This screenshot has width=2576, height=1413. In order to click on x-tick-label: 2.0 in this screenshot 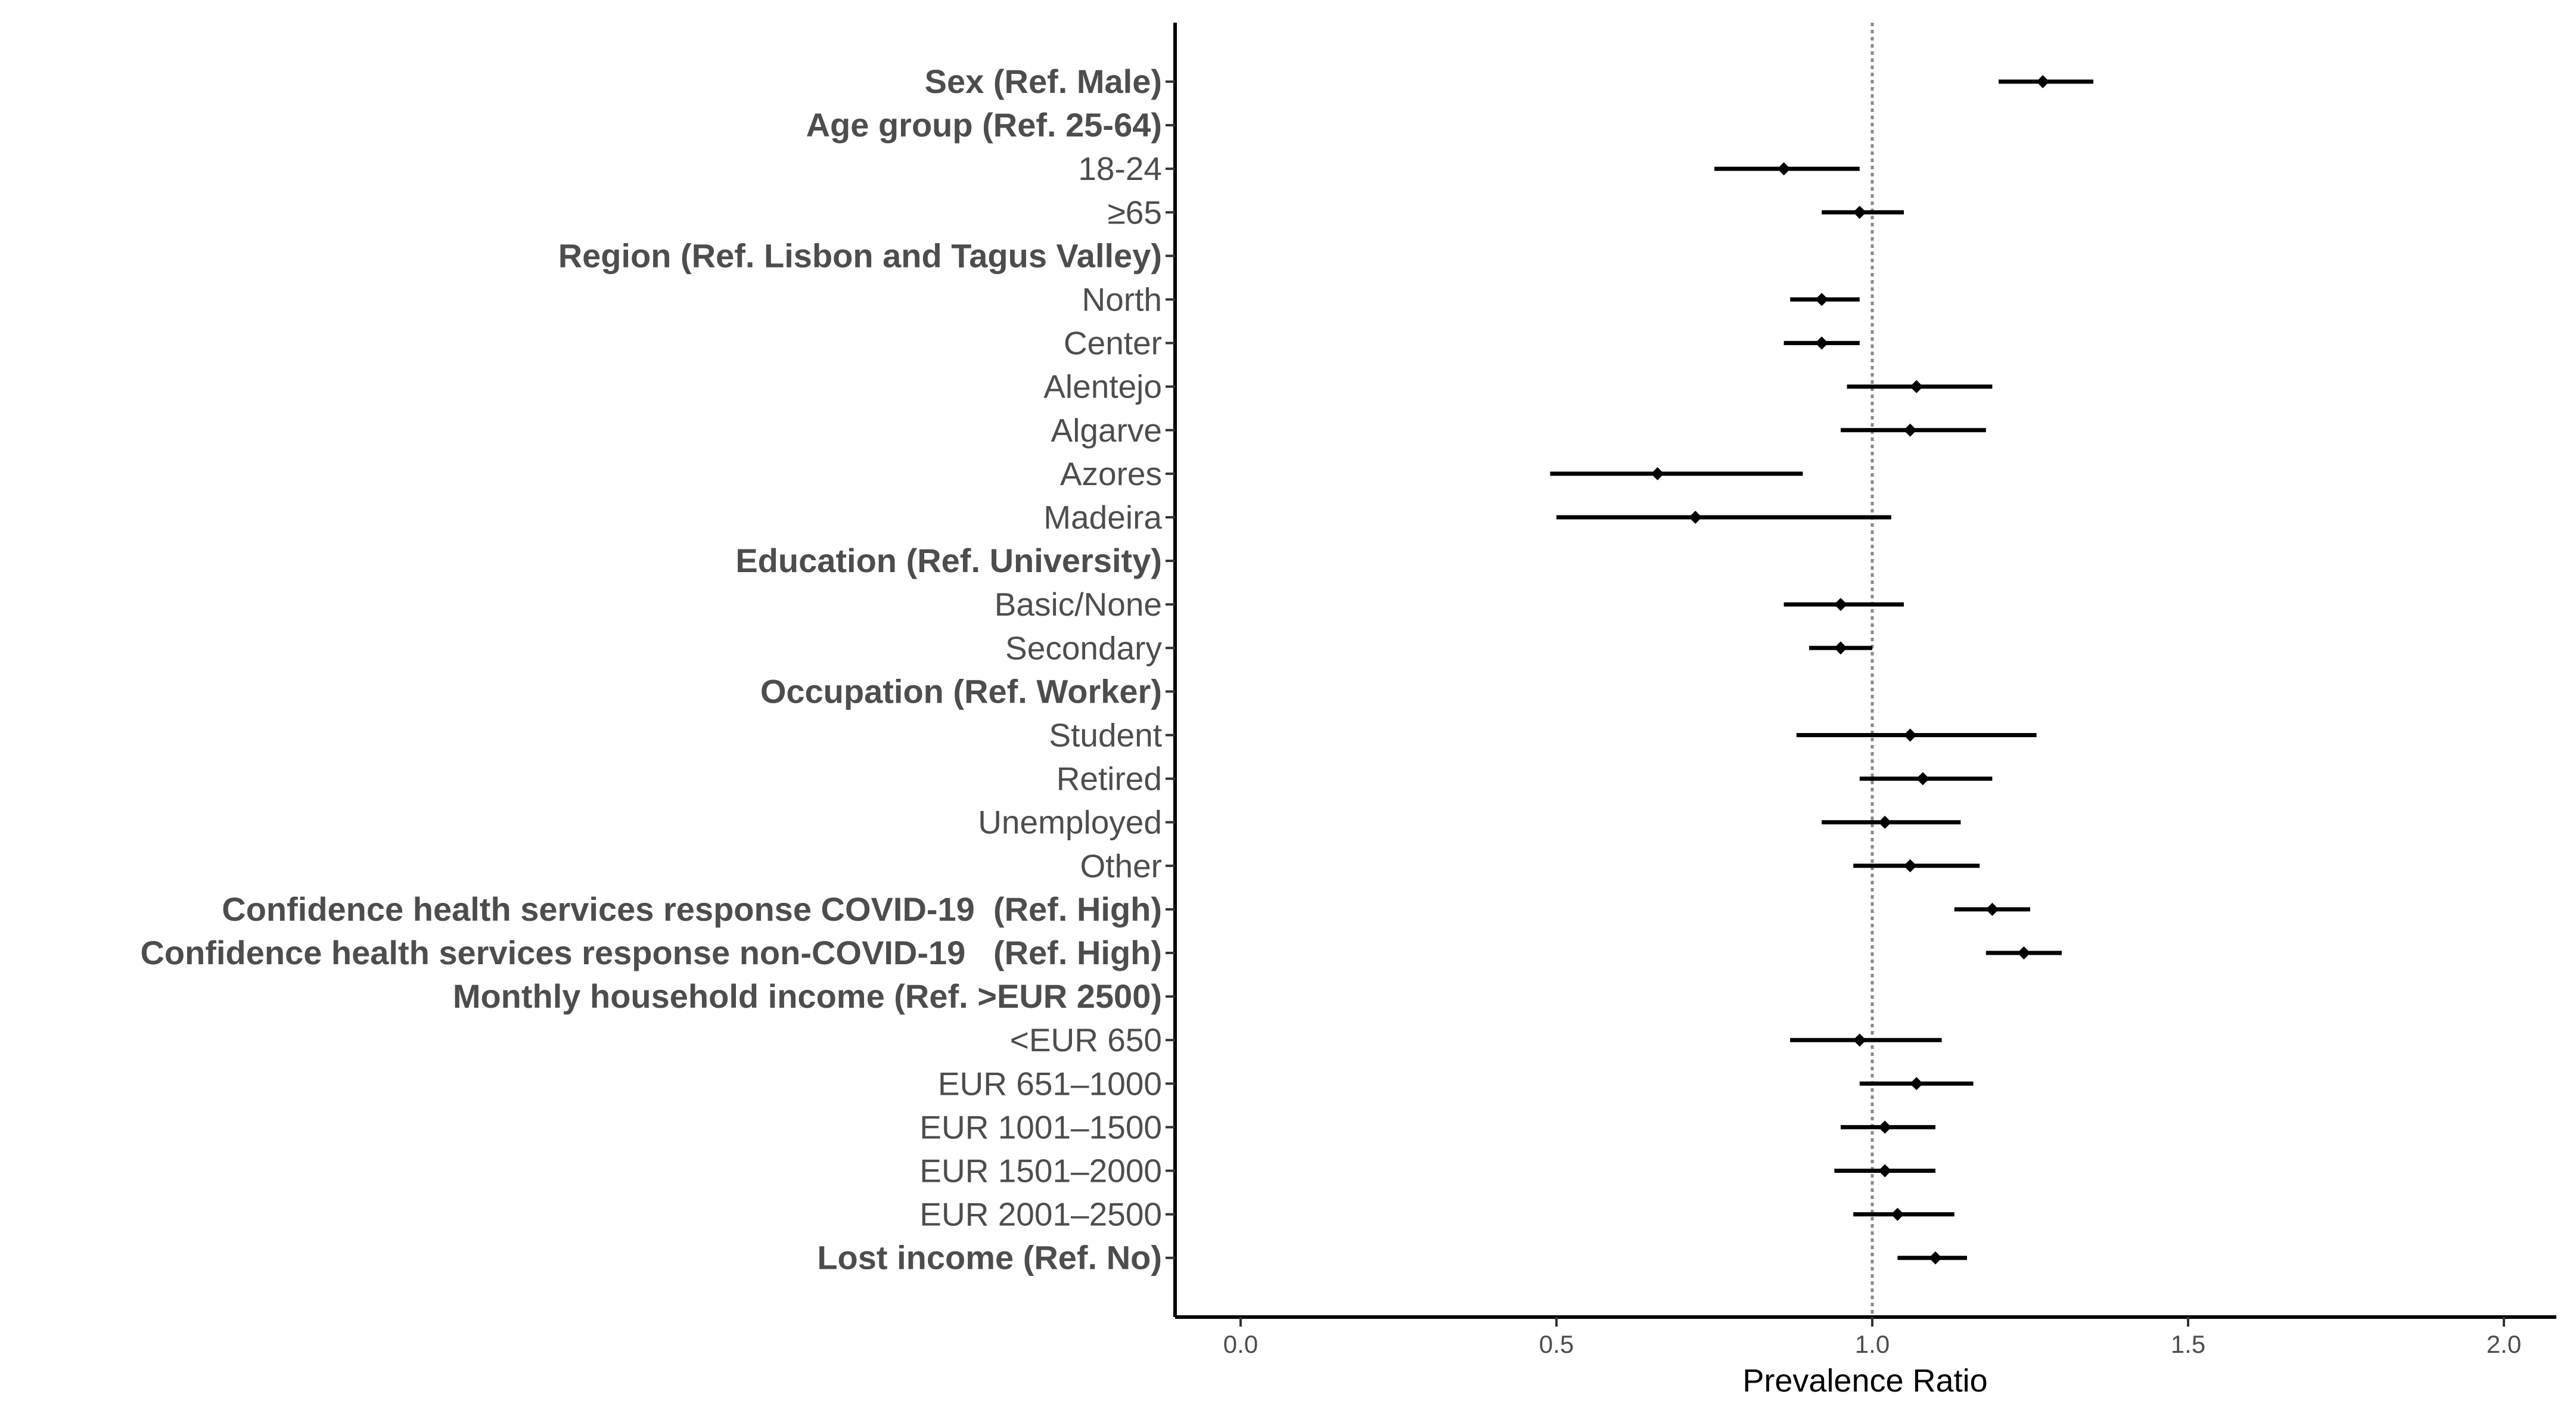, I will do `click(2504, 1344)`.